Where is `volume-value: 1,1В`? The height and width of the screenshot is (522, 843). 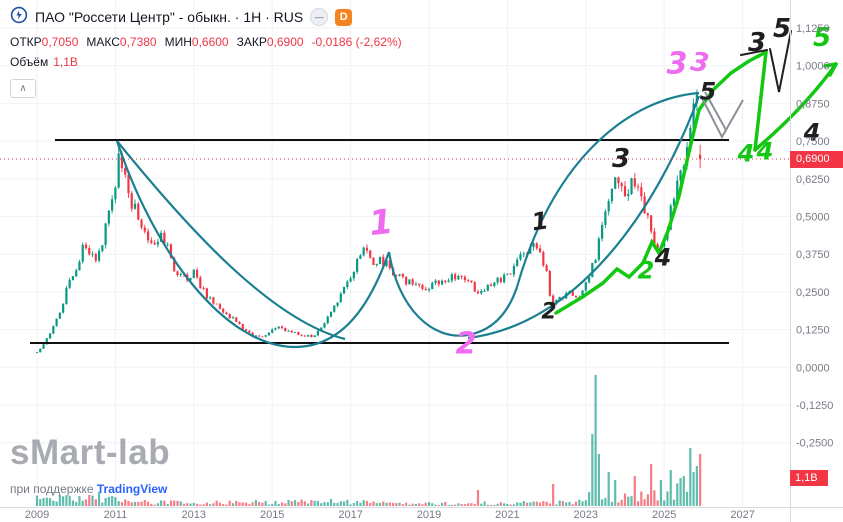 volume-value: 1,1В is located at coordinates (65, 62).